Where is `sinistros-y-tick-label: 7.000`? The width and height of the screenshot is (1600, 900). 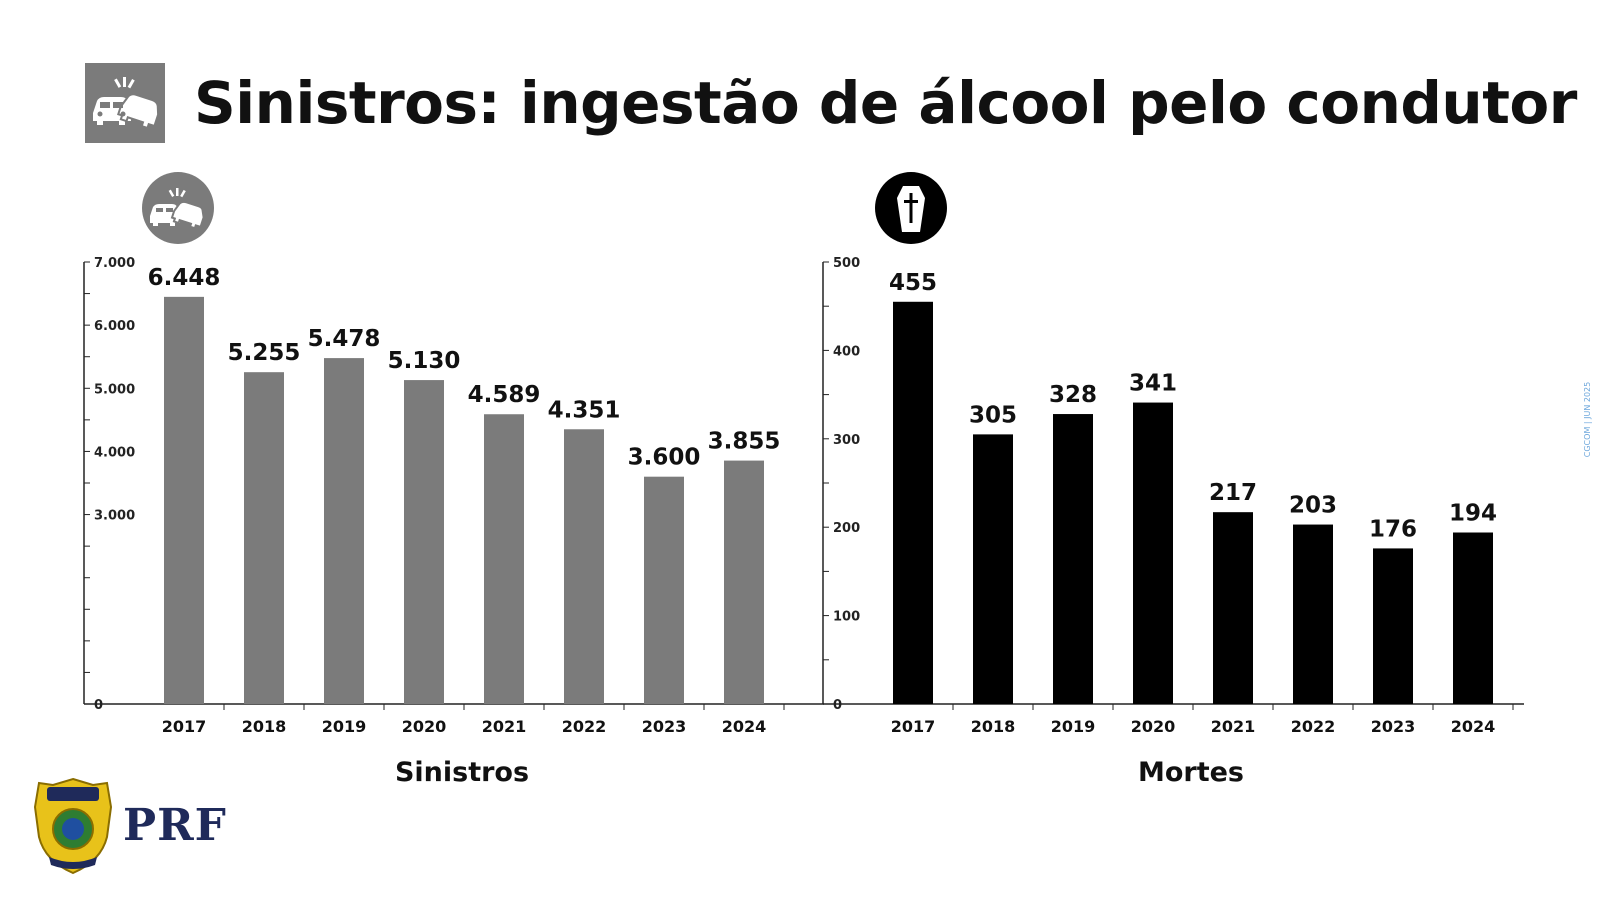
sinistros-y-tick-label: 7.000 is located at coordinates (114, 263).